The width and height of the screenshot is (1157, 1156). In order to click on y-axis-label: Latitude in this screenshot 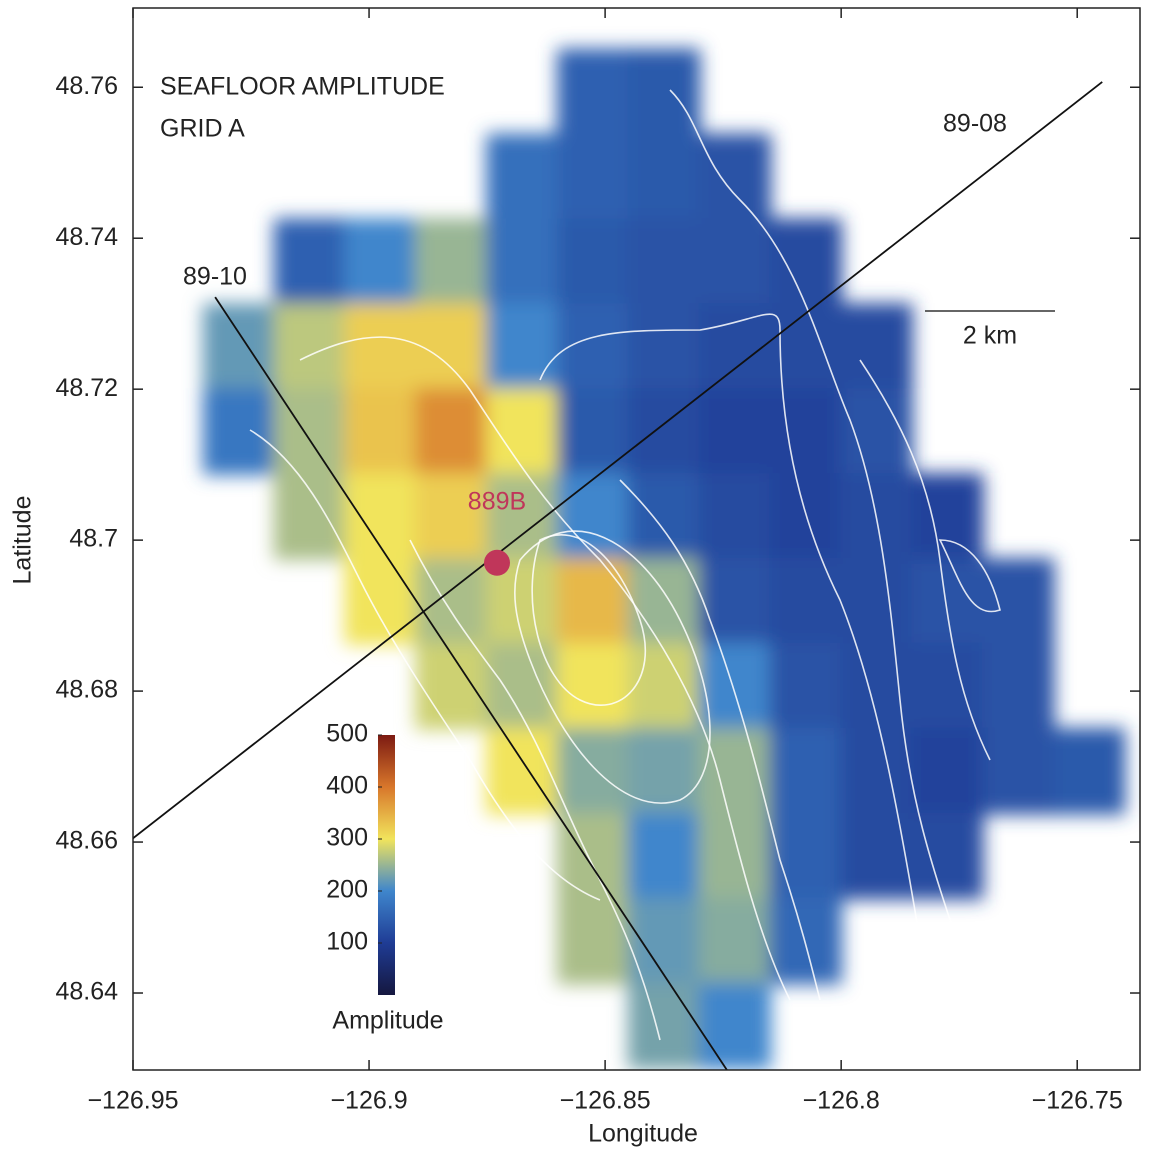, I will do `click(23, 540)`.